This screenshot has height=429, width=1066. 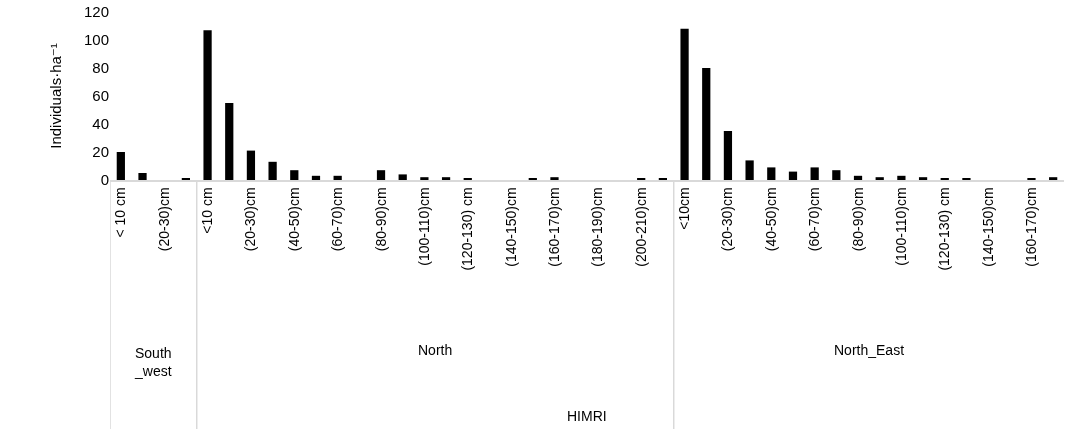 What do you see at coordinates (684, 208) in the screenshot?
I see `x-tick-label: <10cm` at bounding box center [684, 208].